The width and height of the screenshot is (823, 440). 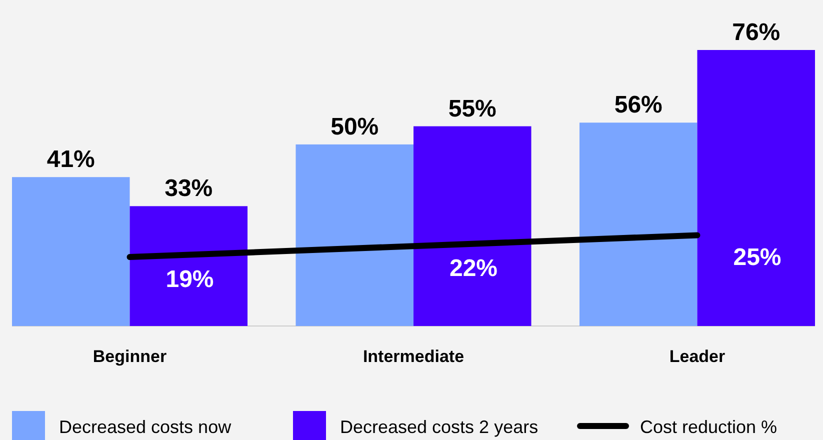 What do you see at coordinates (354, 126) in the screenshot?
I see `data-label: 50%` at bounding box center [354, 126].